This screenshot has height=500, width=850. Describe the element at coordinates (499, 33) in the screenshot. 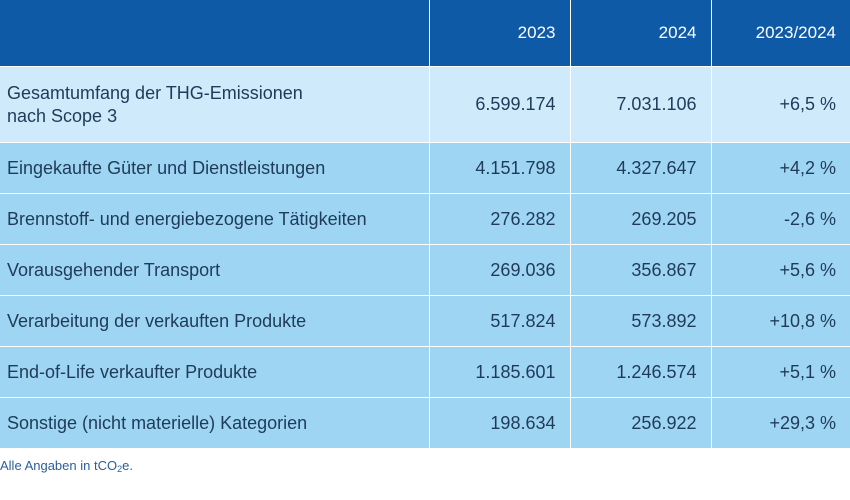

I see `header-2023: 2023` at that location.